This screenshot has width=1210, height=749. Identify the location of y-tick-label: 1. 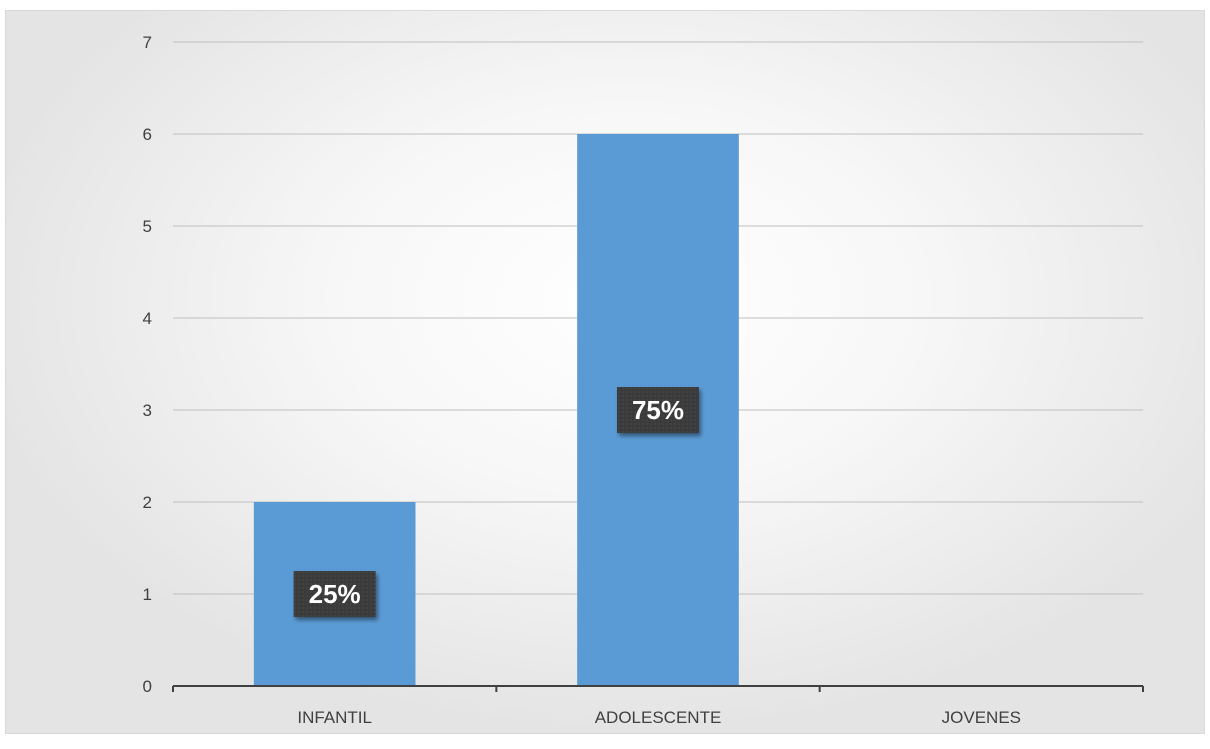
(147, 594).